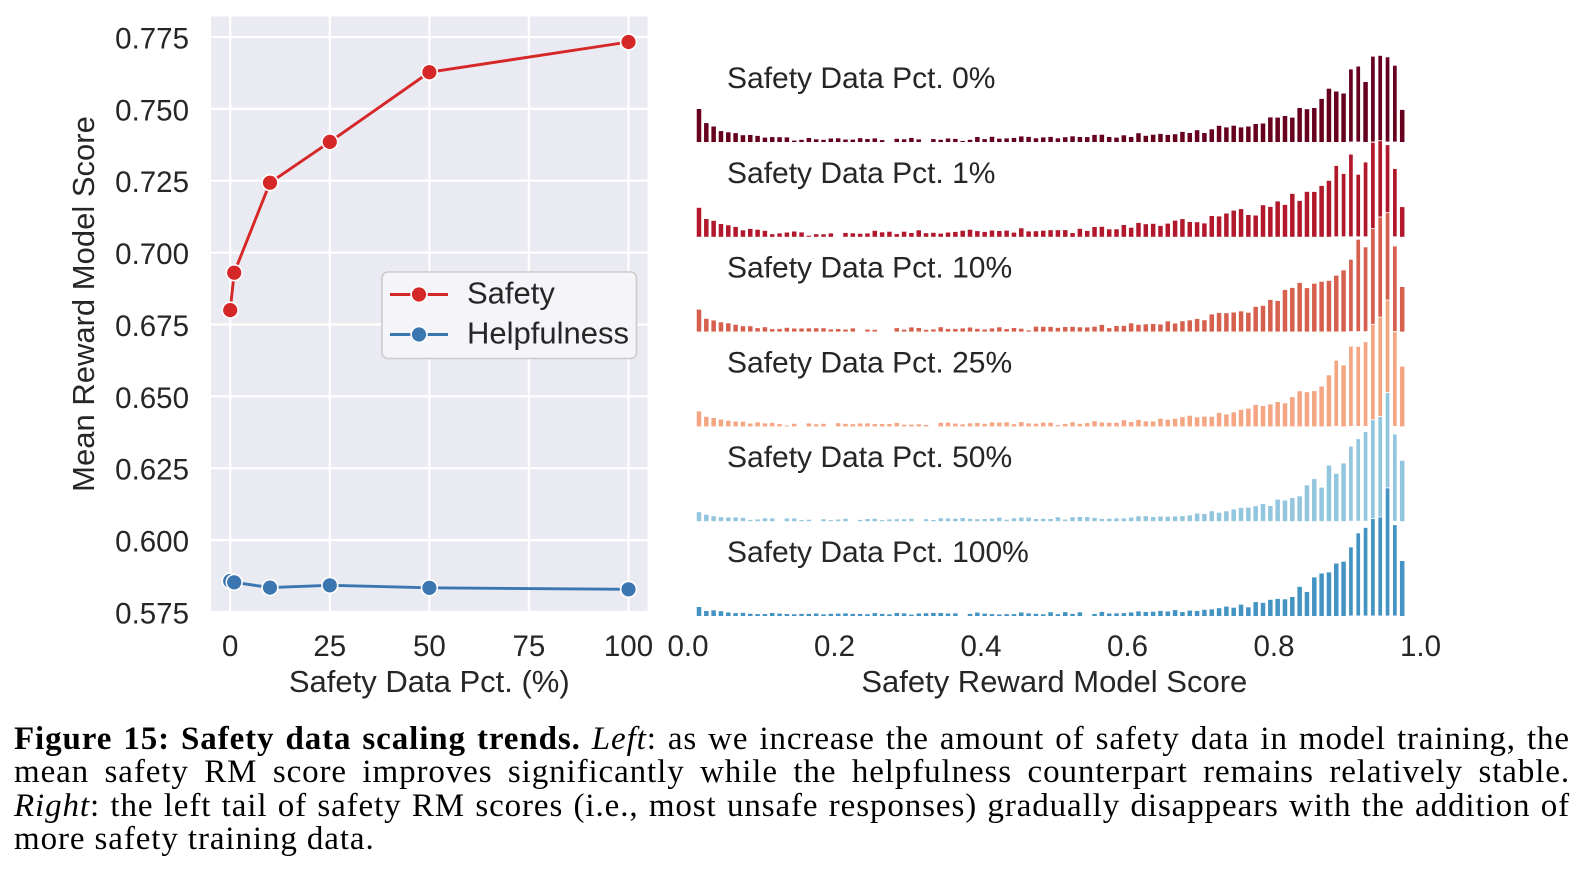 This screenshot has width=1586, height=876. I want to click on svg-text: Helpfulness, so click(548, 333).